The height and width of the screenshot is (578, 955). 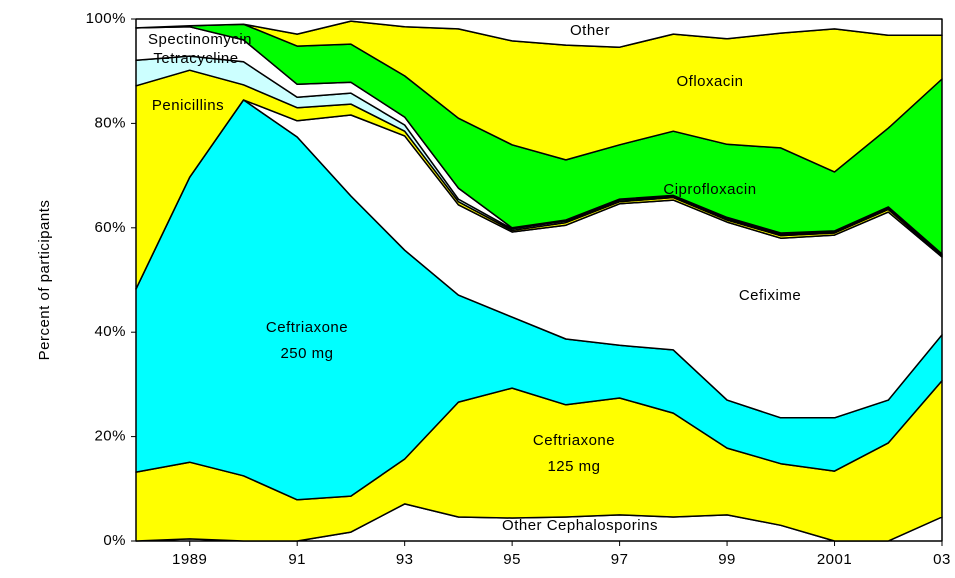 I want to click on series-label: Tetracycline, so click(x=195, y=58).